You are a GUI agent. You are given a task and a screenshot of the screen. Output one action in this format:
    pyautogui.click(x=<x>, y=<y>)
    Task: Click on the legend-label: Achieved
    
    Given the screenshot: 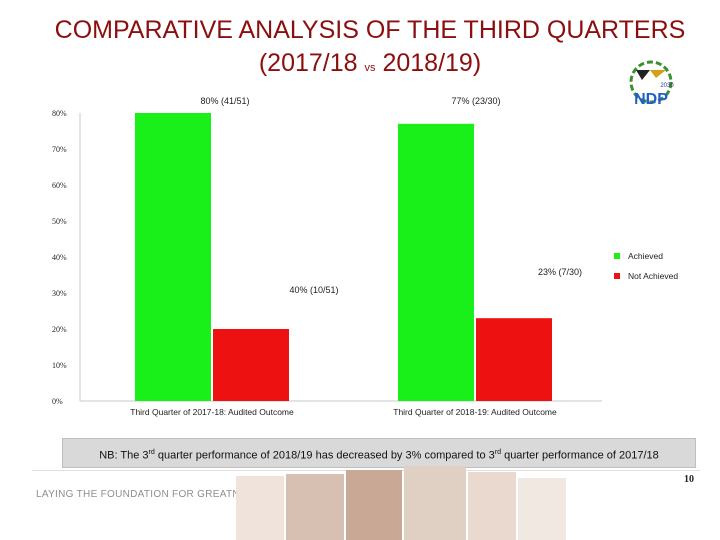 What is the action you would take?
    pyautogui.click(x=645, y=256)
    